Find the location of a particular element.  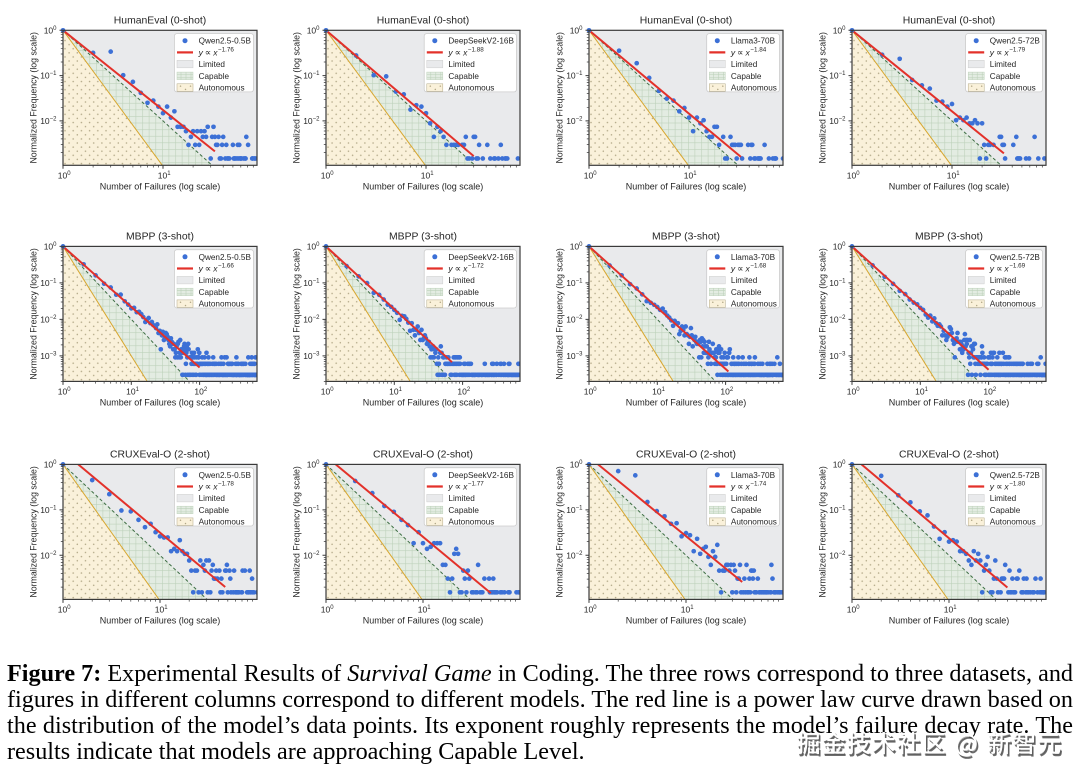

svg-text: −1.74 is located at coordinates (758, 484).